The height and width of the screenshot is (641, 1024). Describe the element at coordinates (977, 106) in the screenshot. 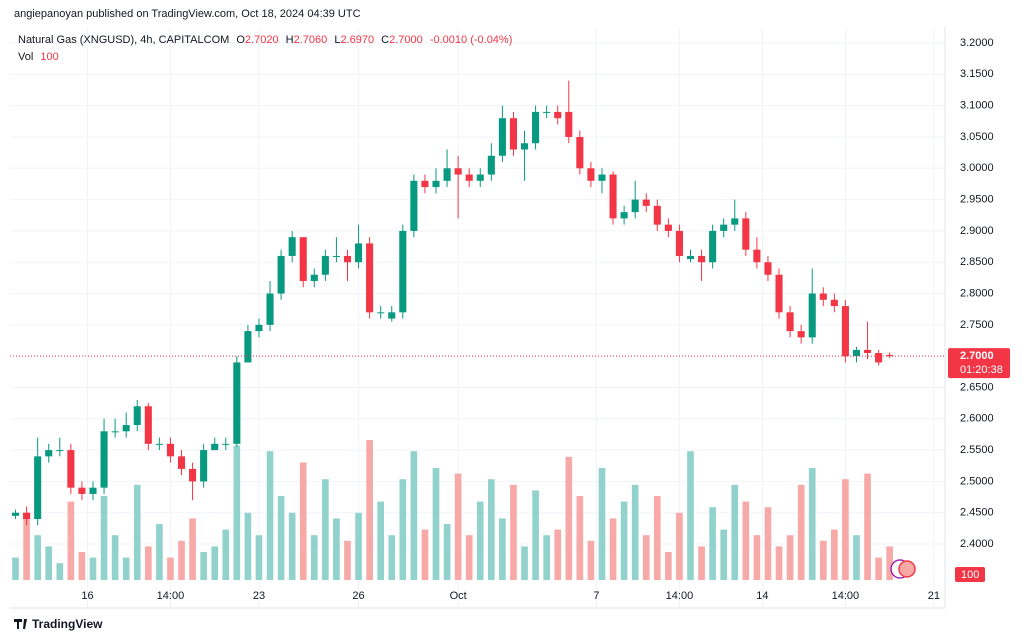

I see `y-tick-label: 3.1000` at that location.